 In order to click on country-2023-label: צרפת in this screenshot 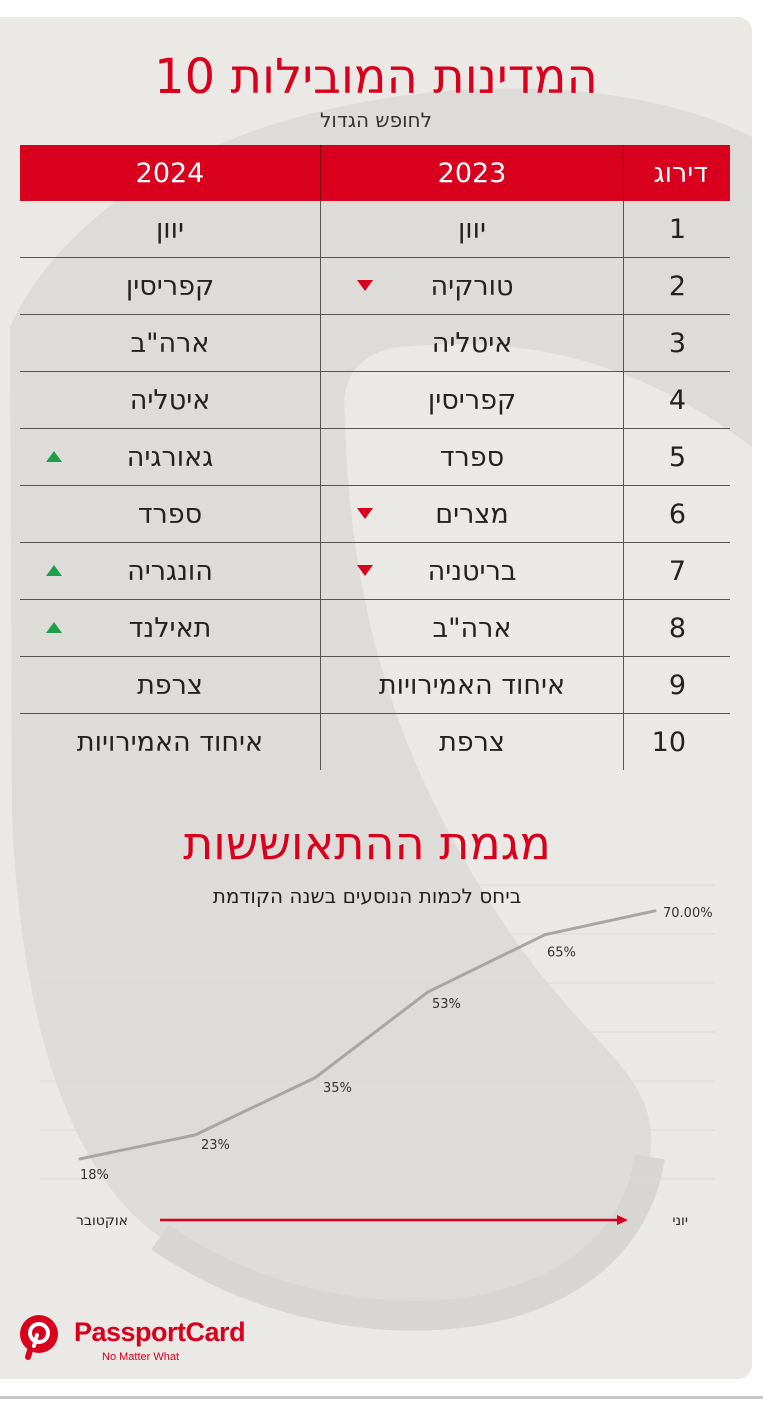, I will do `click(472, 742)`.